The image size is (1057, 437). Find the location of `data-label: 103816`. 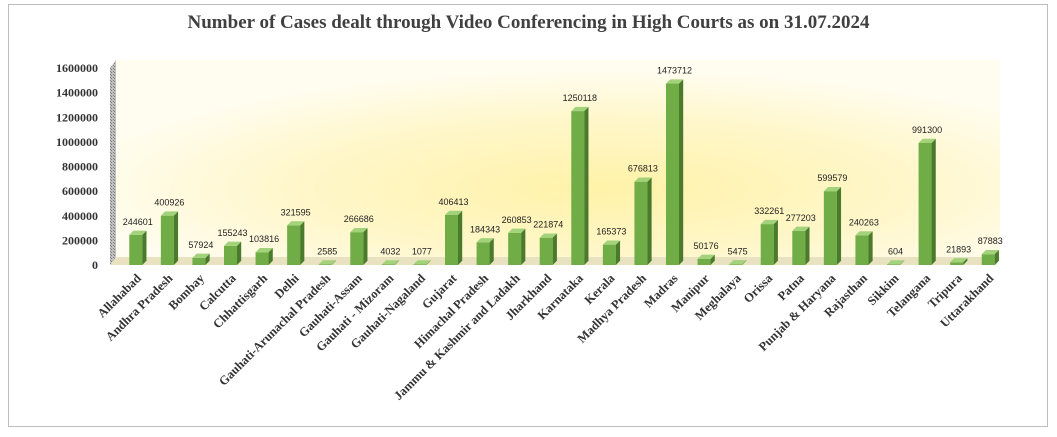

data-label: 103816 is located at coordinates (264, 239).